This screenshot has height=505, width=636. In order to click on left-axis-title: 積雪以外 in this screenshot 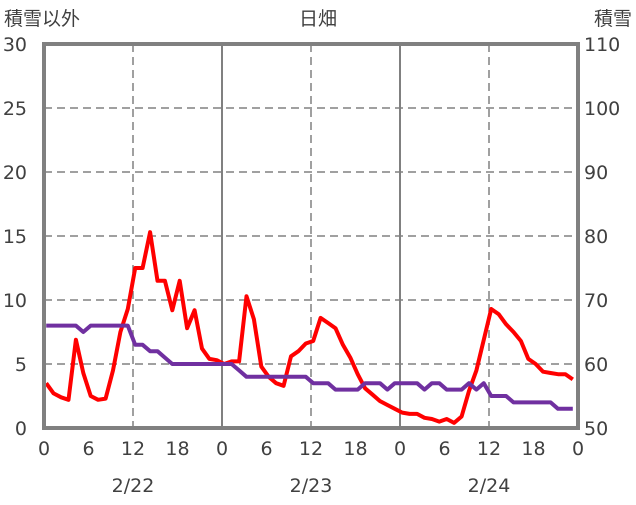, I will do `click(42, 19)`.